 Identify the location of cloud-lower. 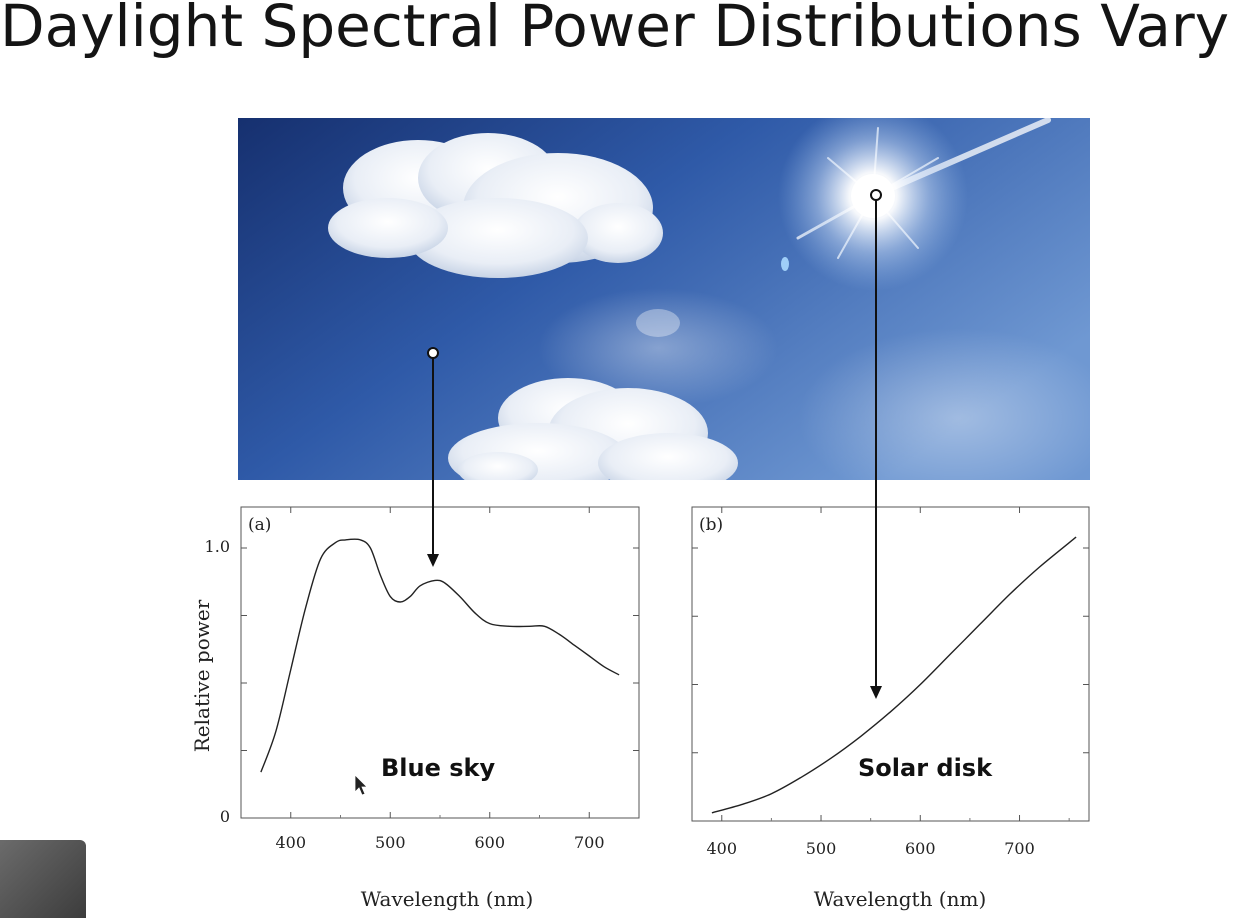
(593, 429).